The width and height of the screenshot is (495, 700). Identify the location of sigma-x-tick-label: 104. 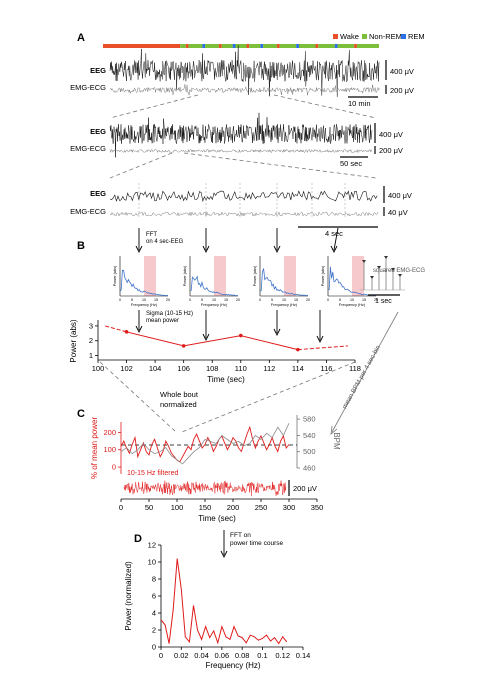
(155, 368).